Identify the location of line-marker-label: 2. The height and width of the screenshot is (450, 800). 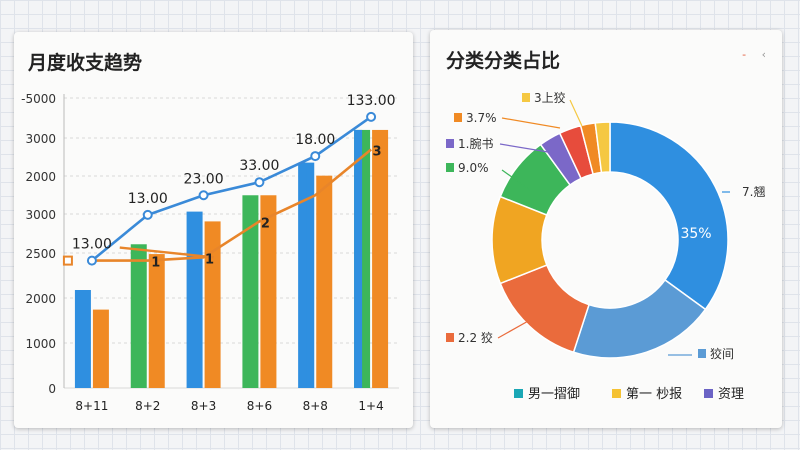
(265, 223).